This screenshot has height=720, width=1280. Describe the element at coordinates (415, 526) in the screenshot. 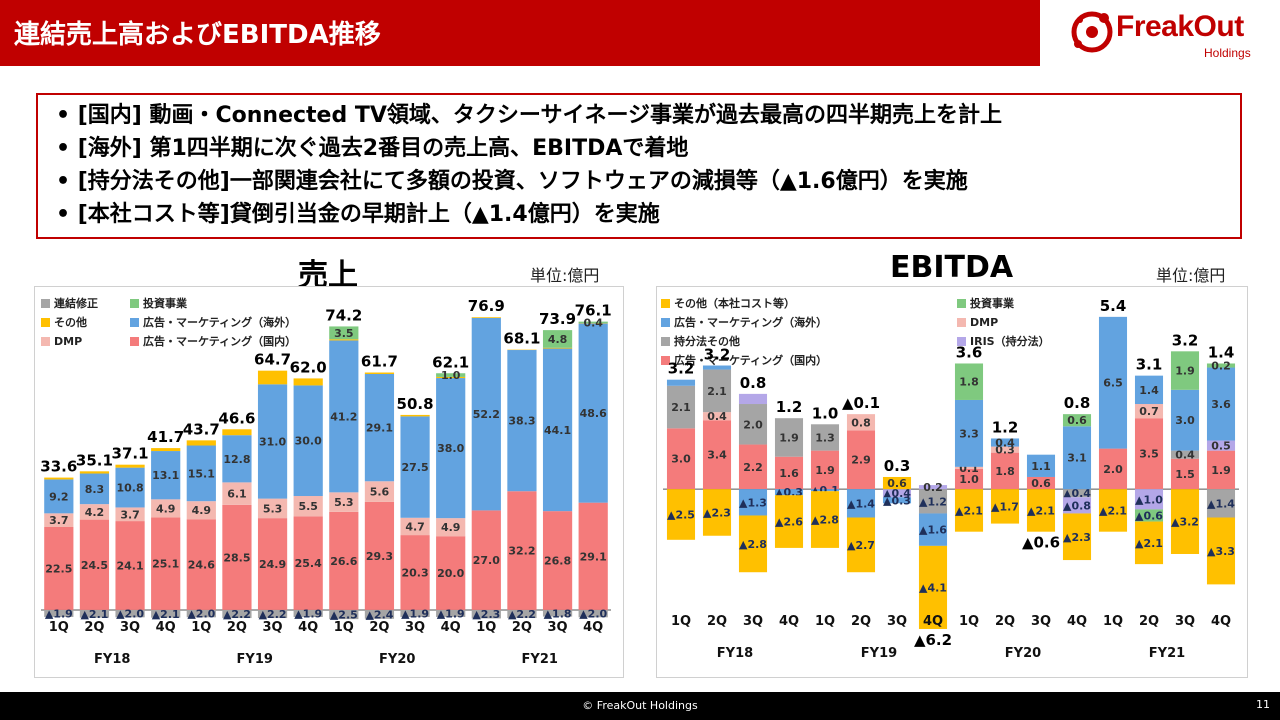

I see `sales-segment-label: 4.7` at that location.